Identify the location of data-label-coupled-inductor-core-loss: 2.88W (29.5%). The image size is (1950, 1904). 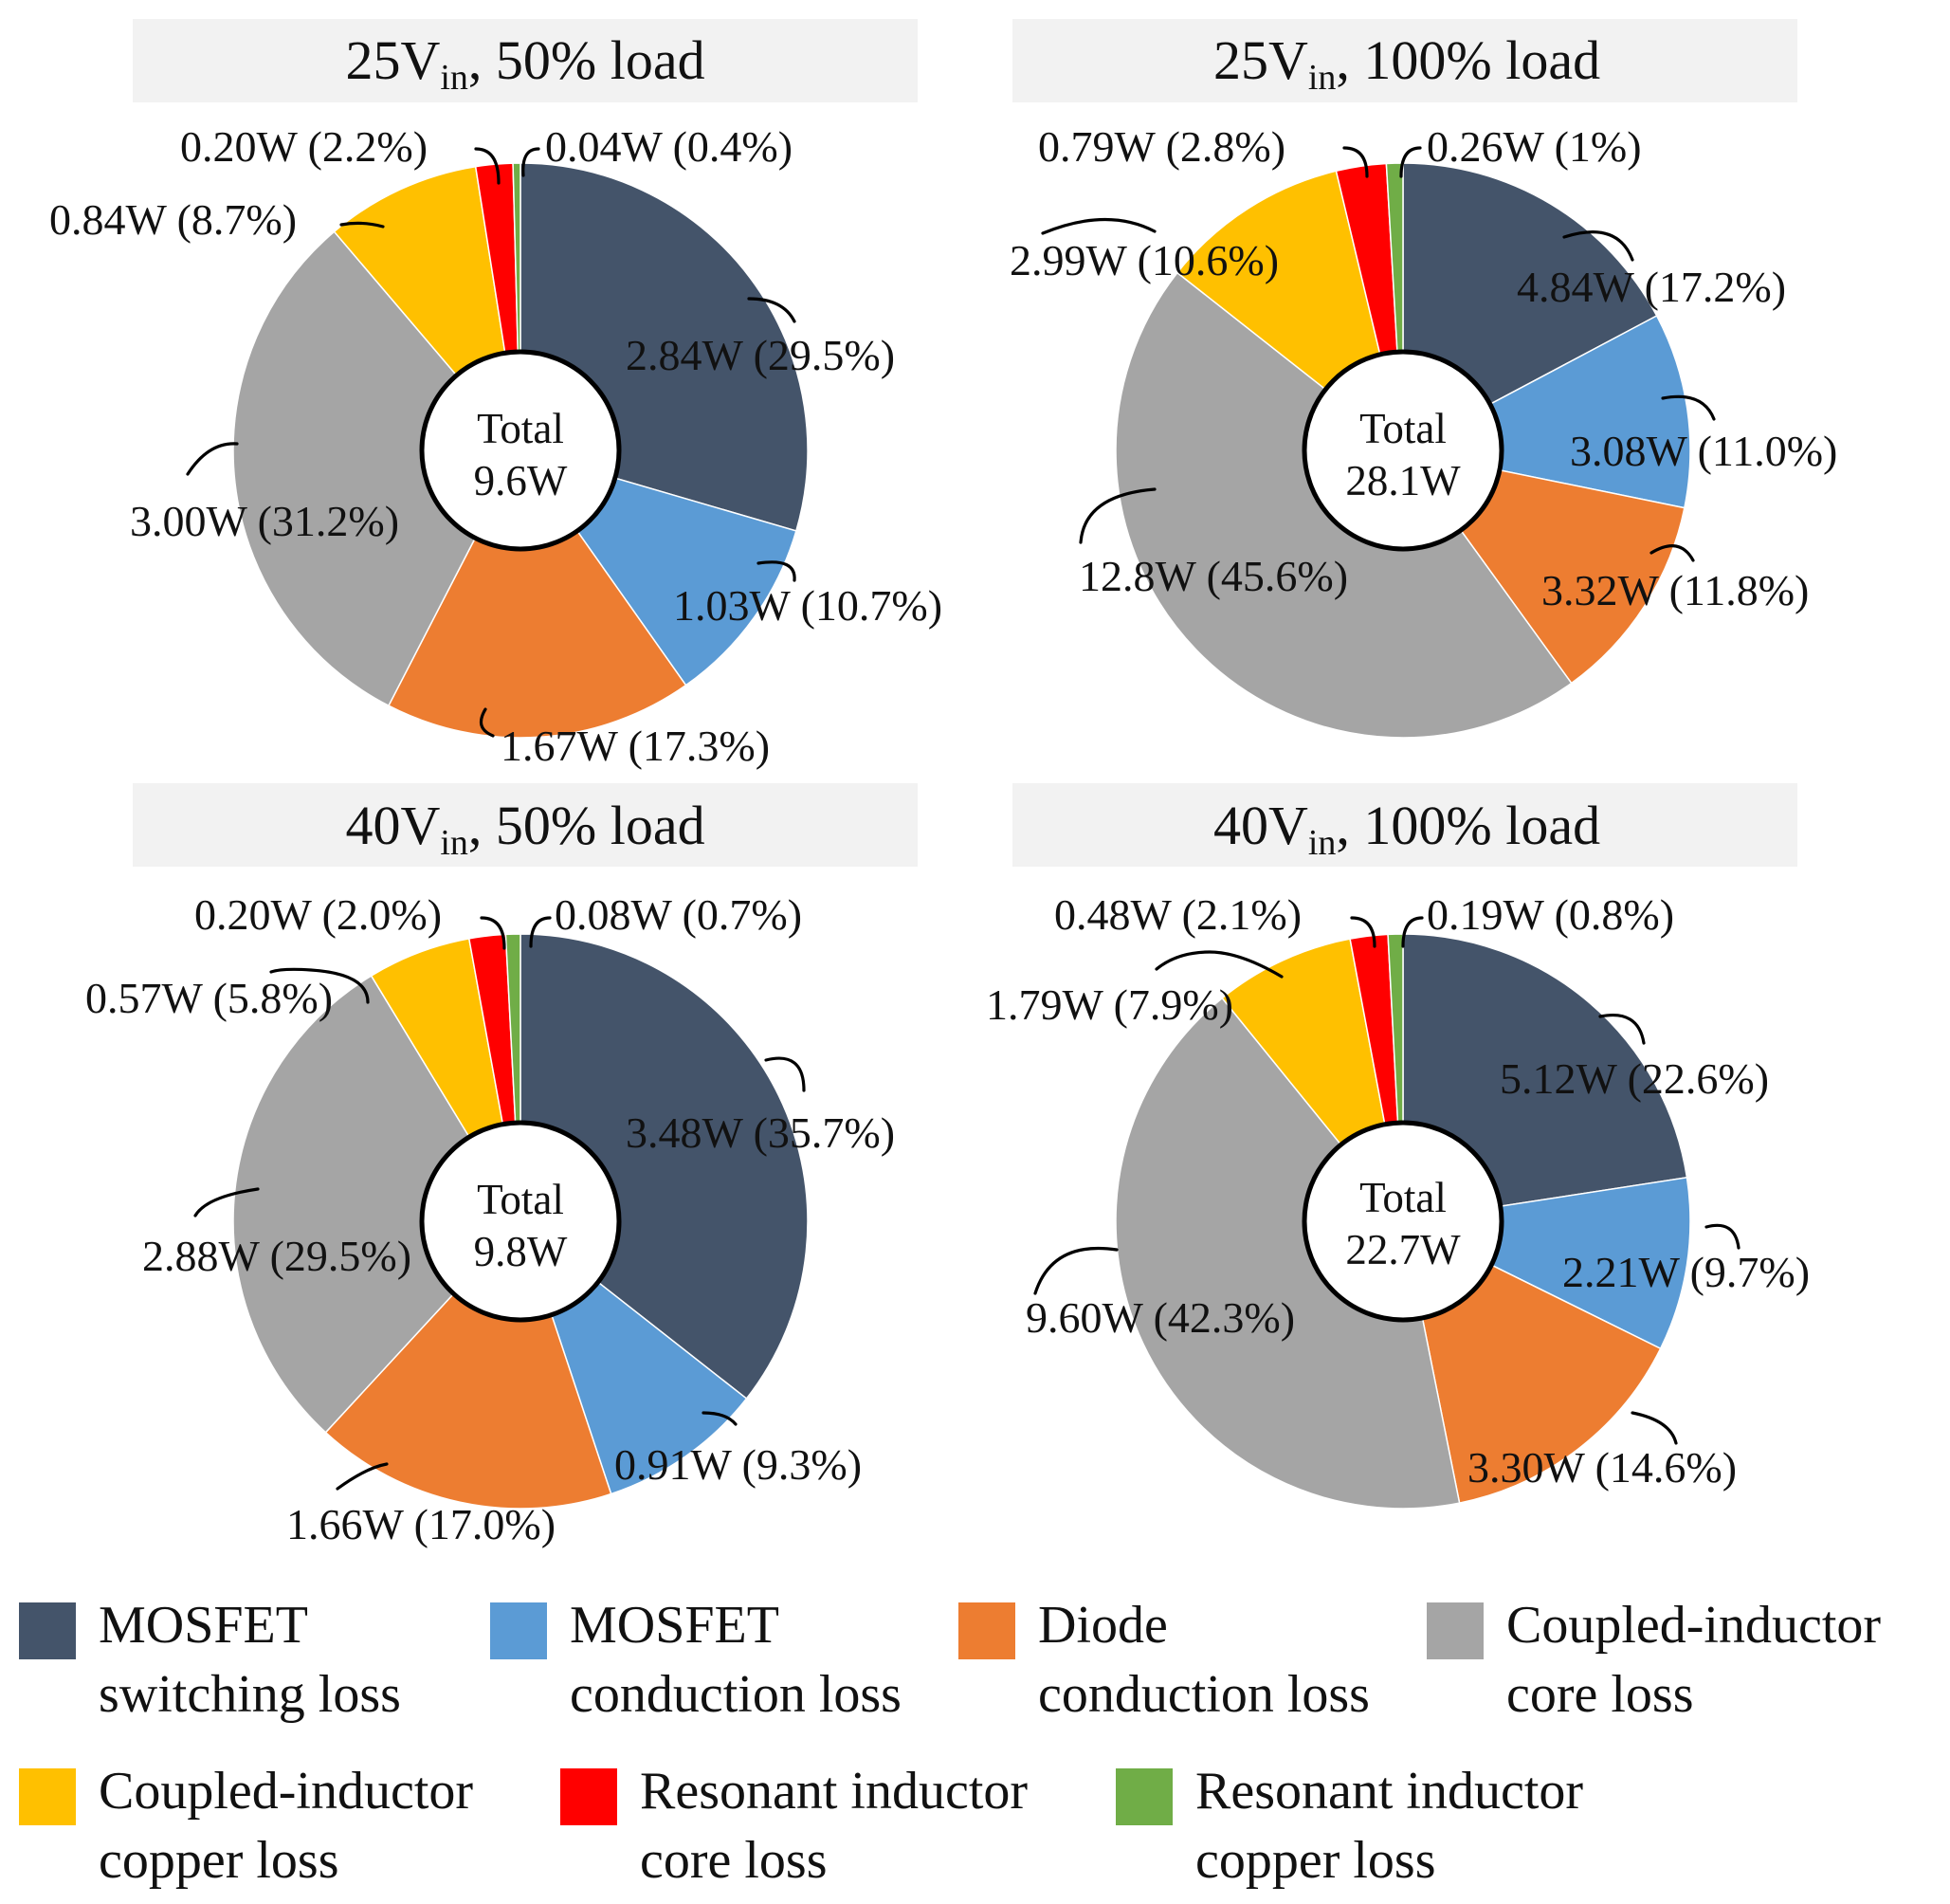
(276, 1256).